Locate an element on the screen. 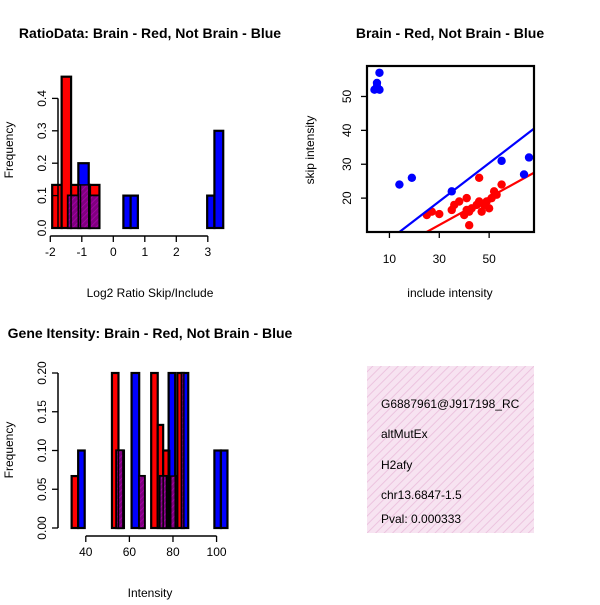 The height and width of the screenshot is (605, 600). scatter-plot-frame is located at coordinates (450, 149).